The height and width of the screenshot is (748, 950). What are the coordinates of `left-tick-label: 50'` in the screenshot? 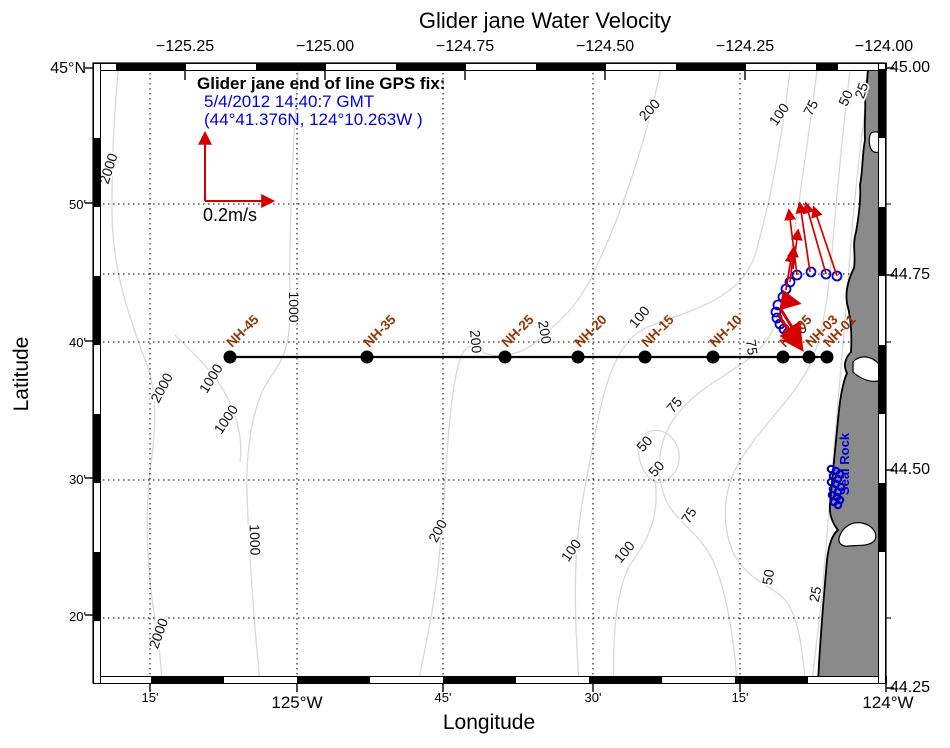 It's located at (77, 204).